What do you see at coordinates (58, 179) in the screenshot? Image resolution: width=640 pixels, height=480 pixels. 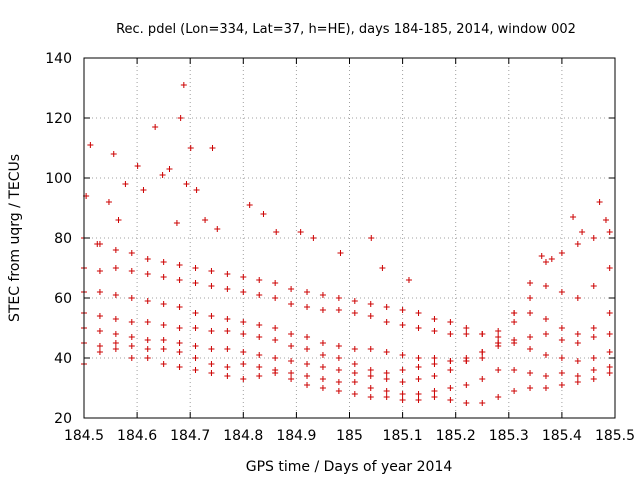 I see `y-tick-label: 100` at bounding box center [58, 179].